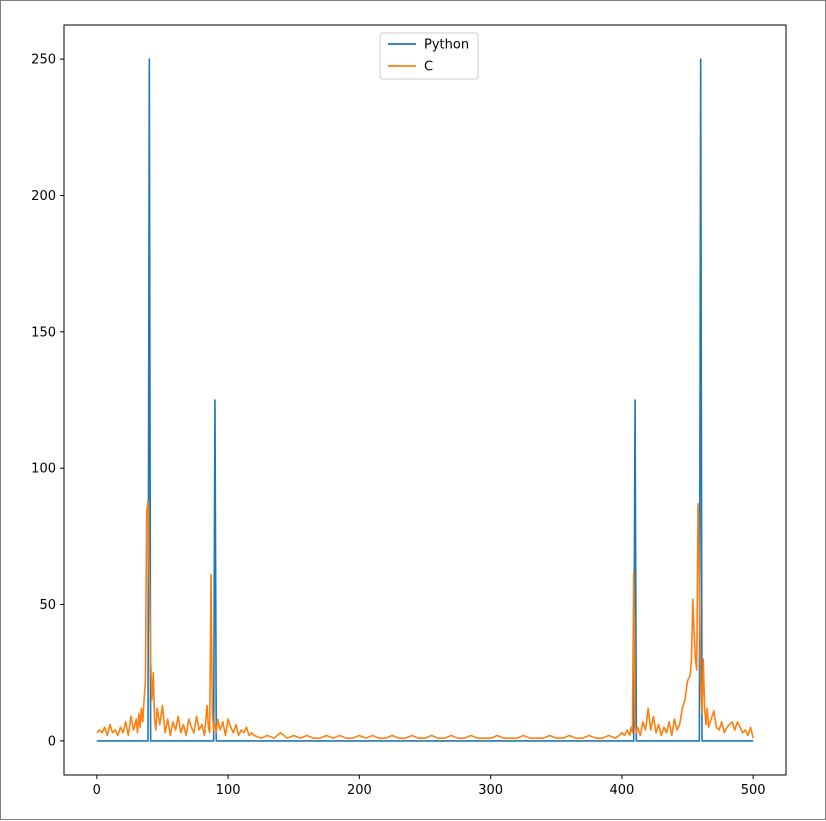 The image size is (826, 821). Describe the element at coordinates (621, 790) in the screenshot. I see `x-tick-label: 400` at that location.